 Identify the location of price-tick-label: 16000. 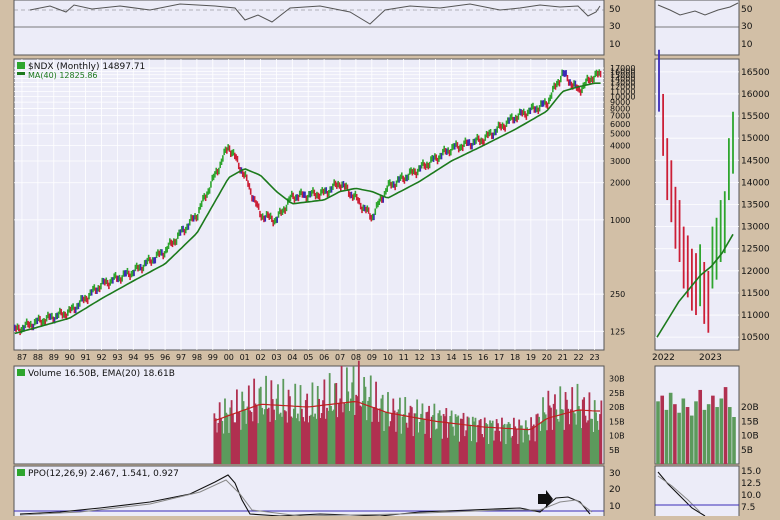
(622, 71).